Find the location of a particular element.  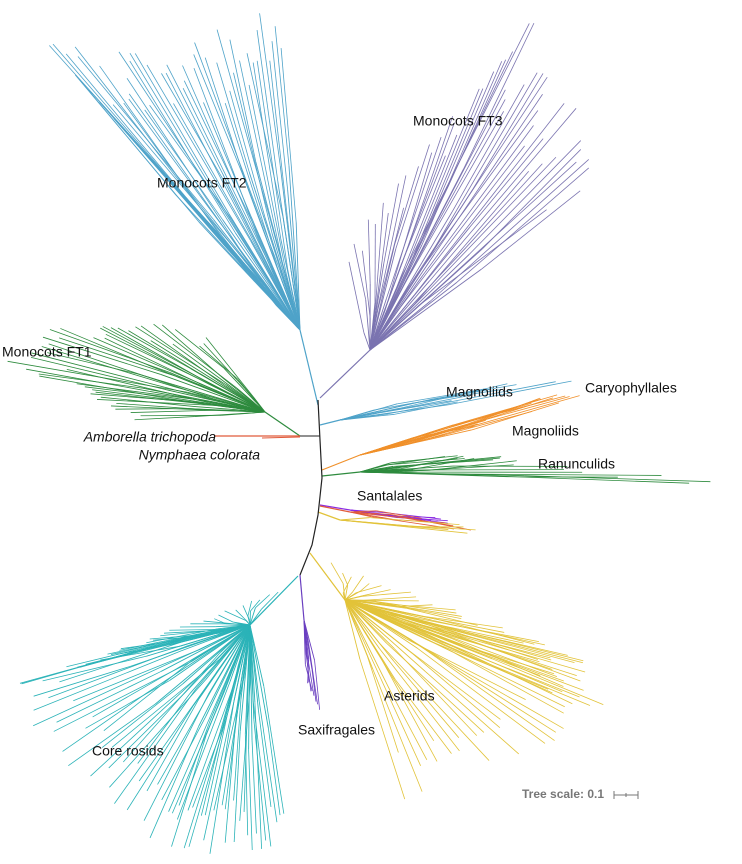

scale-bar is located at coordinates (626, 795).